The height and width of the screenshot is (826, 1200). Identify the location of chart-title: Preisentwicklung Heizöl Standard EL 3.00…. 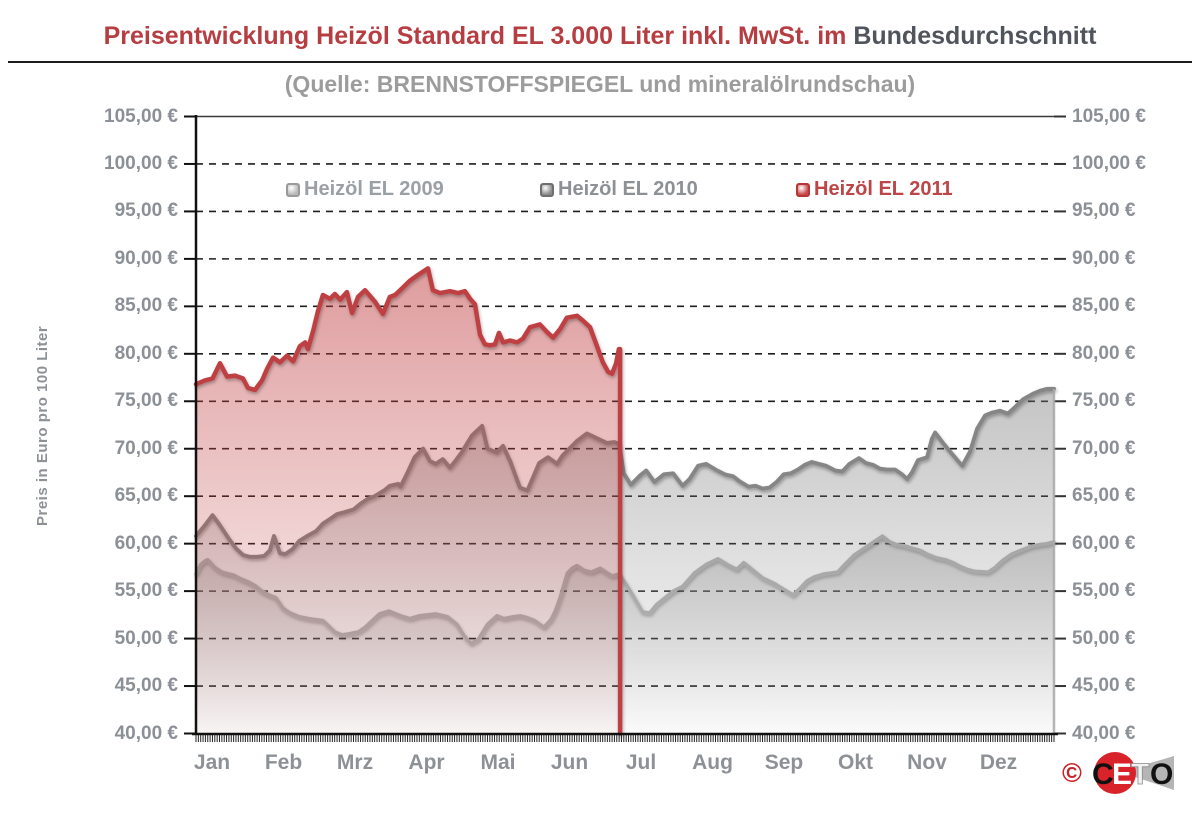
(600, 36).